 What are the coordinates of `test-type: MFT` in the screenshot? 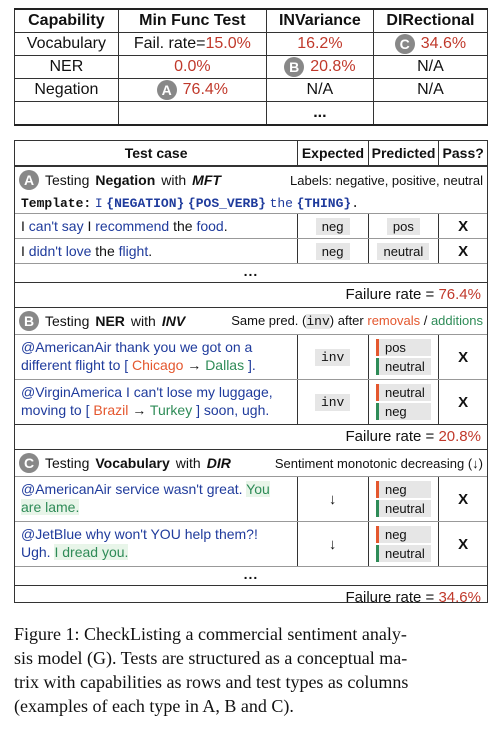 It's located at (206, 180).